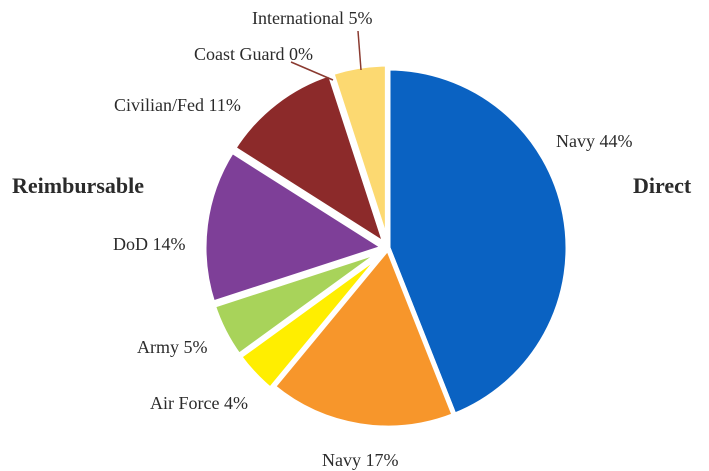  What do you see at coordinates (662, 185) in the screenshot?
I see `group-label-direct: Direct` at bounding box center [662, 185].